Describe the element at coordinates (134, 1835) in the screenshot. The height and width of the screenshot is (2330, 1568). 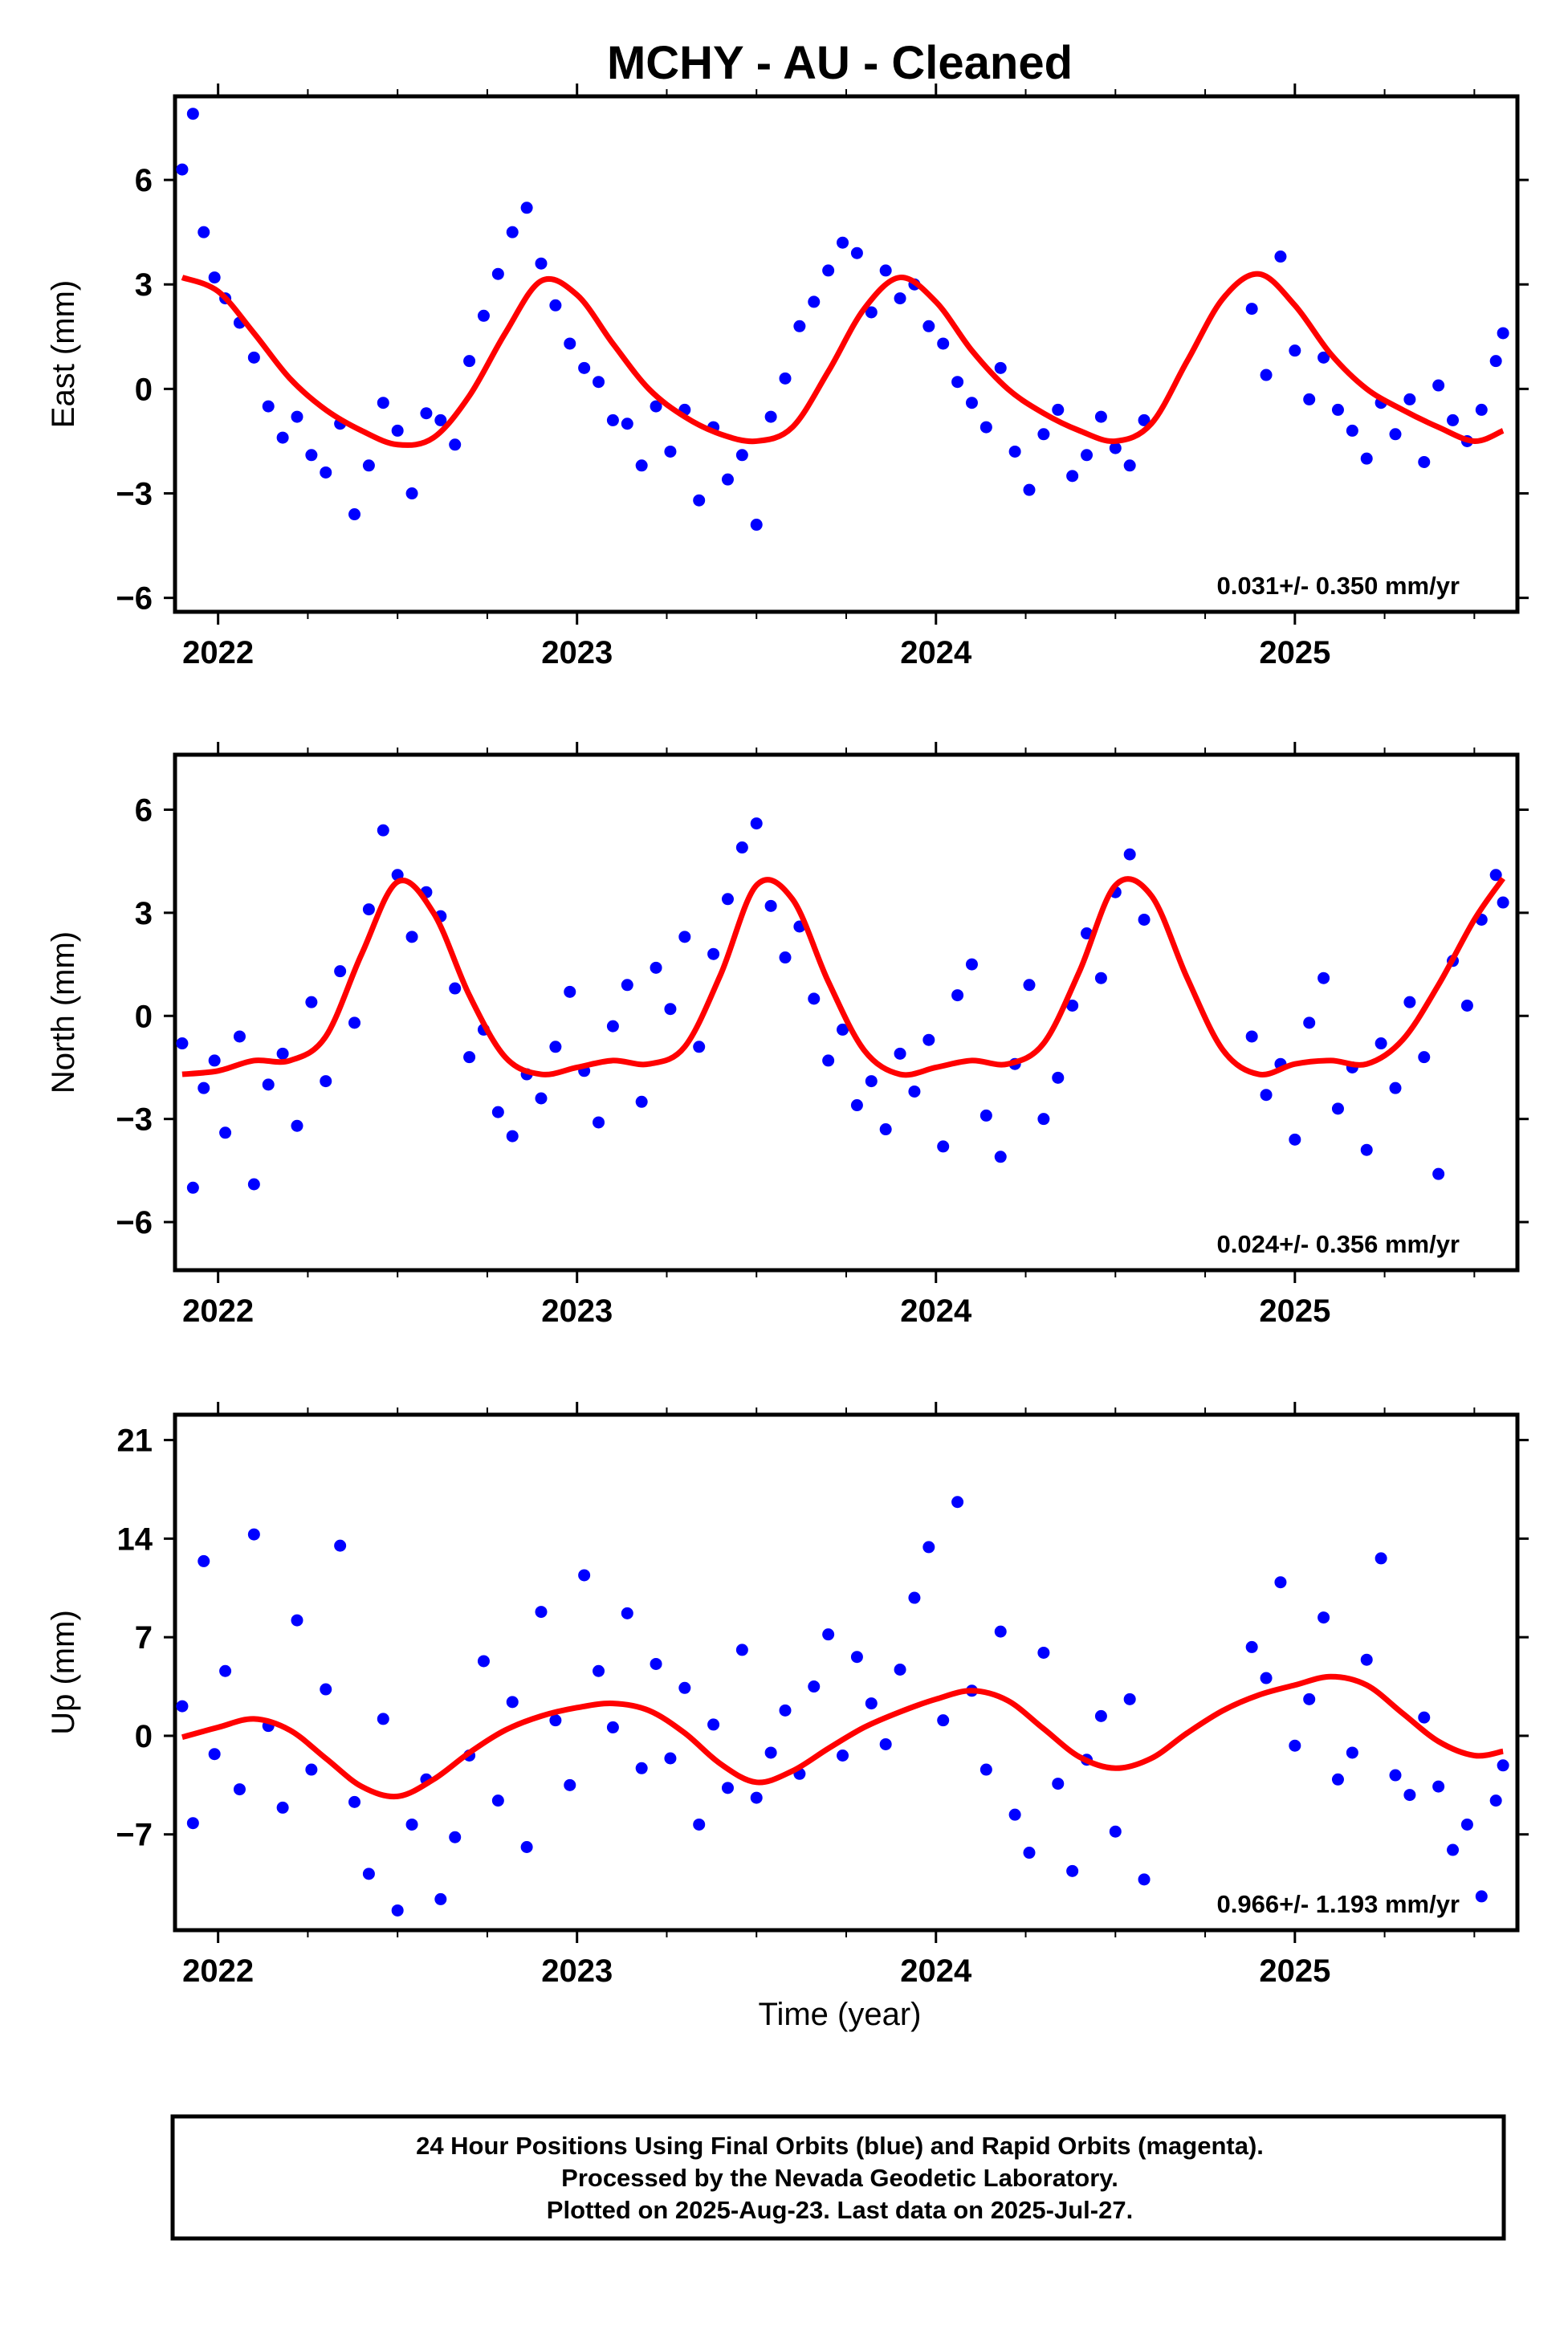
I see `up-ytick-label: −7` at that location.